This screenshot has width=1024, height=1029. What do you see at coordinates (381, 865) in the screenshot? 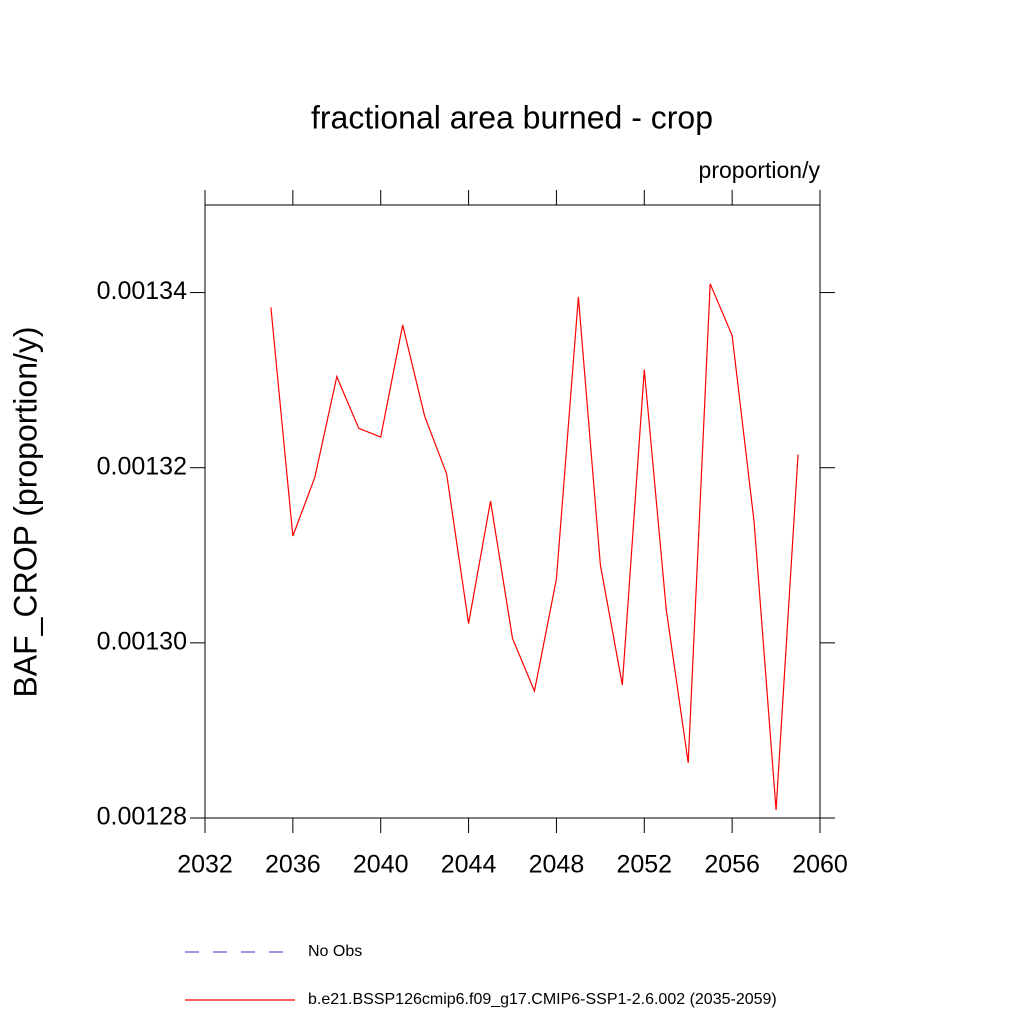
I see `x-tick-label: 2040` at bounding box center [381, 865].